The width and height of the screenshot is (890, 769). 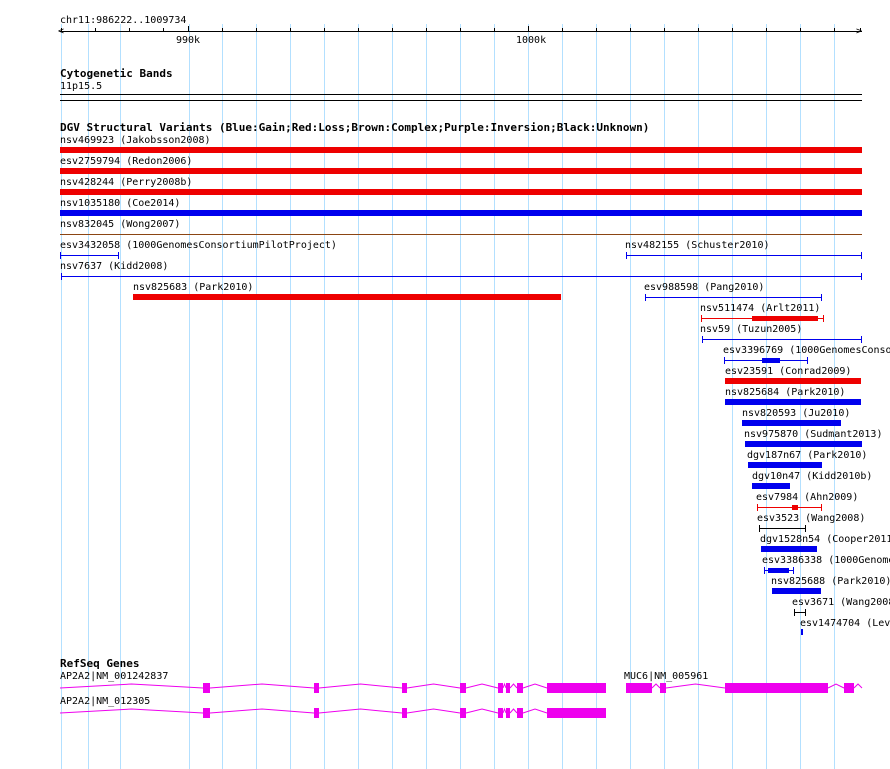 What do you see at coordinates (845, 623) in the screenshot?
I see `dgv-feature-label: esv1474704 (Lev` at bounding box center [845, 623].